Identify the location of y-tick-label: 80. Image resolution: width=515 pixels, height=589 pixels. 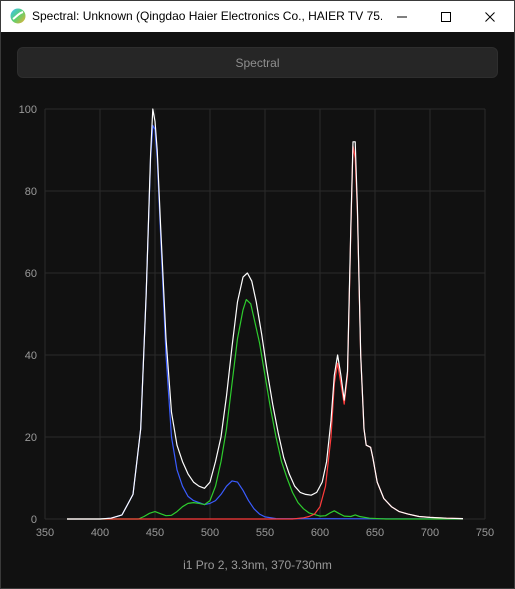
(31, 192).